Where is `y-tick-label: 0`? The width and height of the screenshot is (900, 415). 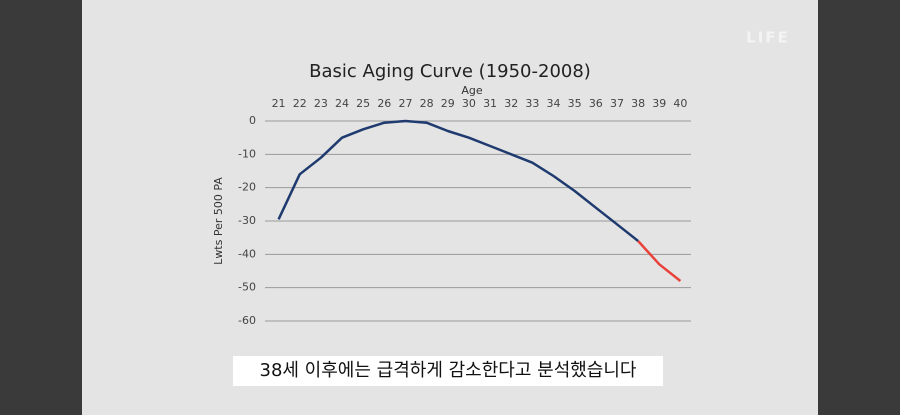
y-tick-label: 0 is located at coordinates (252, 120).